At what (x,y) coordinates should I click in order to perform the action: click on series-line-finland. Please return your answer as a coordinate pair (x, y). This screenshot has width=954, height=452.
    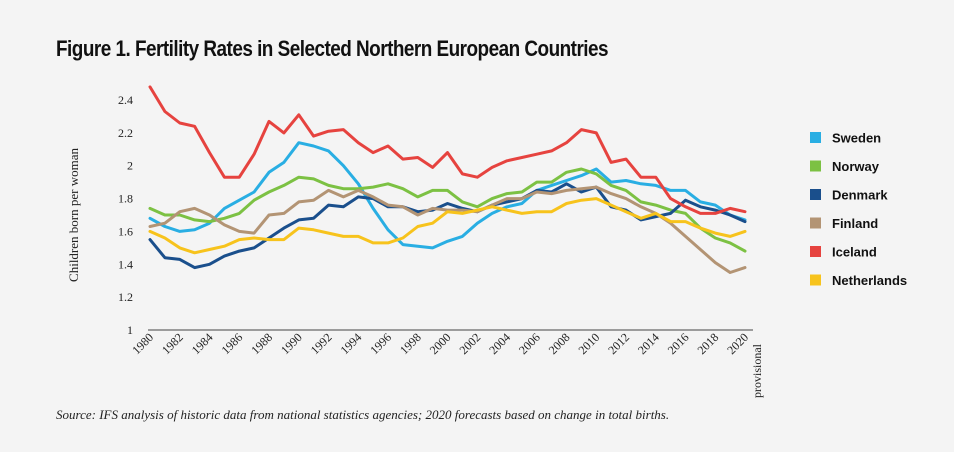
    Looking at the image, I should click on (447, 229).